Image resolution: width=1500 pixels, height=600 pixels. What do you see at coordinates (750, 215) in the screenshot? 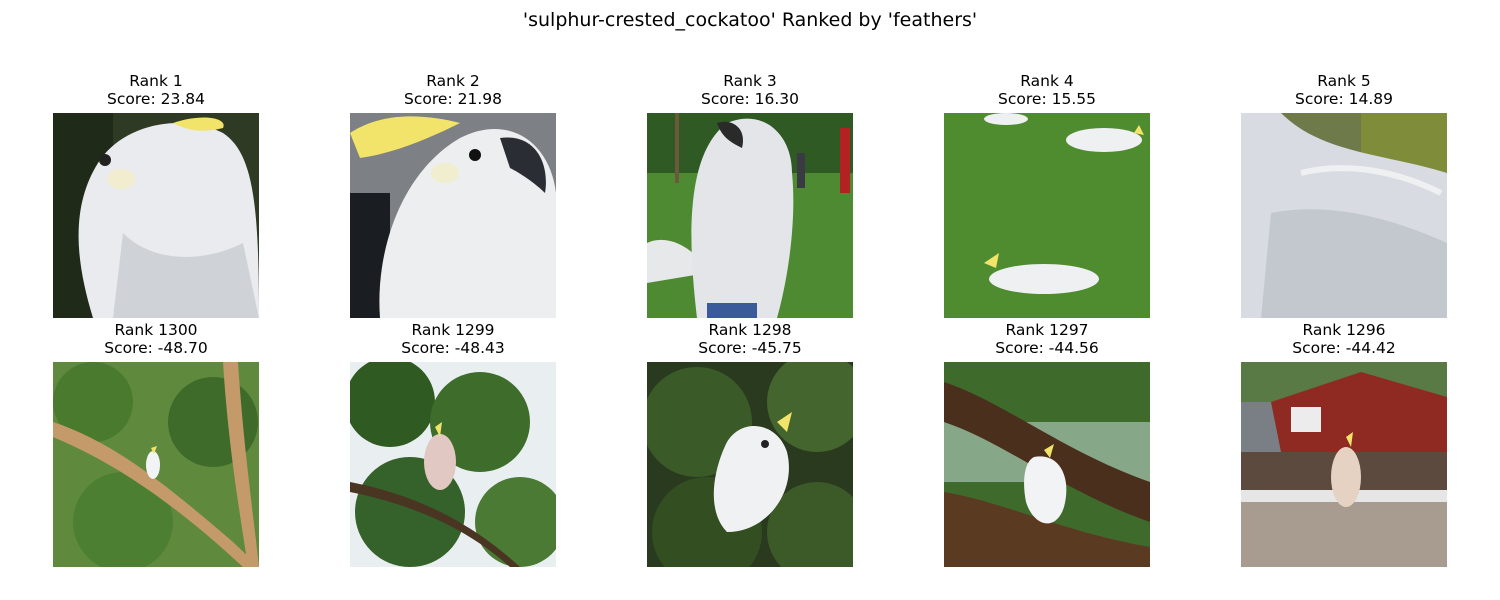
I see `cockatoo-park-photo` at bounding box center [750, 215].